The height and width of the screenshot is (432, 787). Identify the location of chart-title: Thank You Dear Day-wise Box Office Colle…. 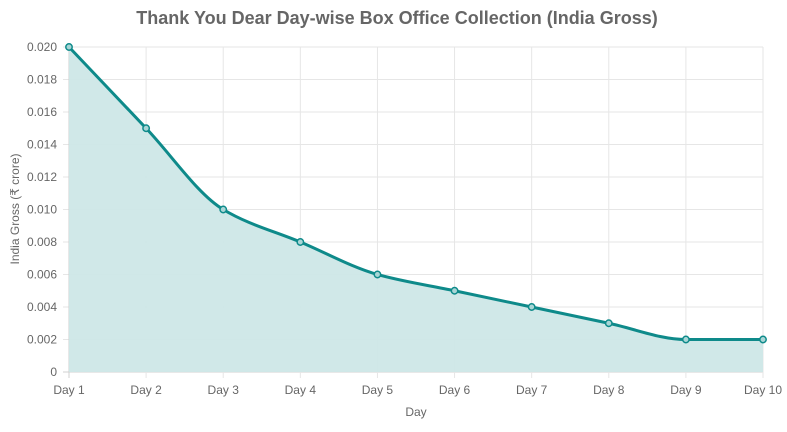
(396, 18).